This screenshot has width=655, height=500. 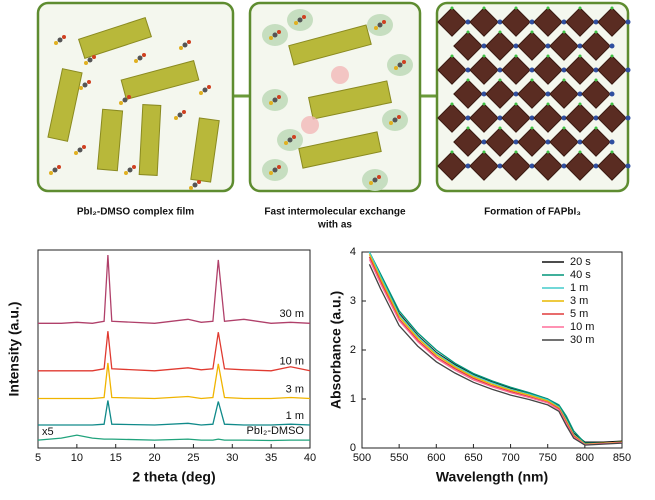 I want to click on x-tick-label: 35, so click(x=271, y=458).